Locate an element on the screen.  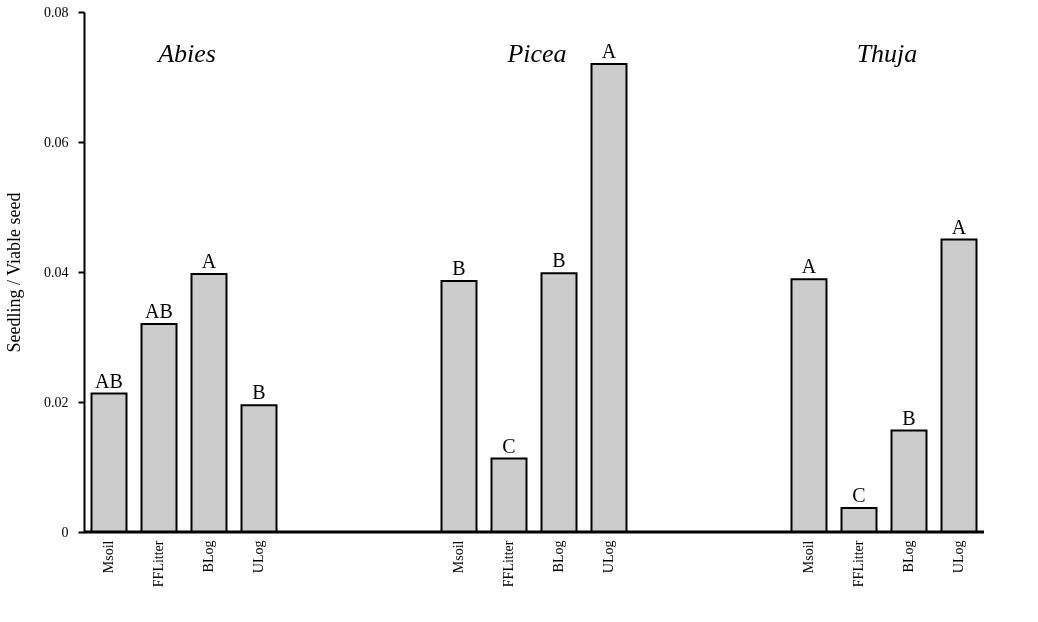
annotation: Picea is located at coordinates (536, 53).